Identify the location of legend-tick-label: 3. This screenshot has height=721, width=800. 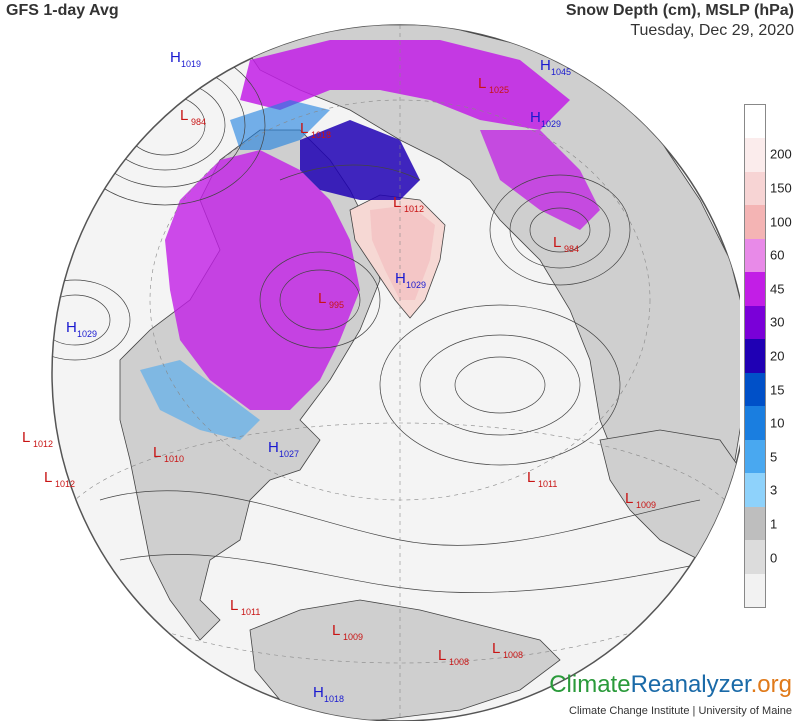
(774, 490).